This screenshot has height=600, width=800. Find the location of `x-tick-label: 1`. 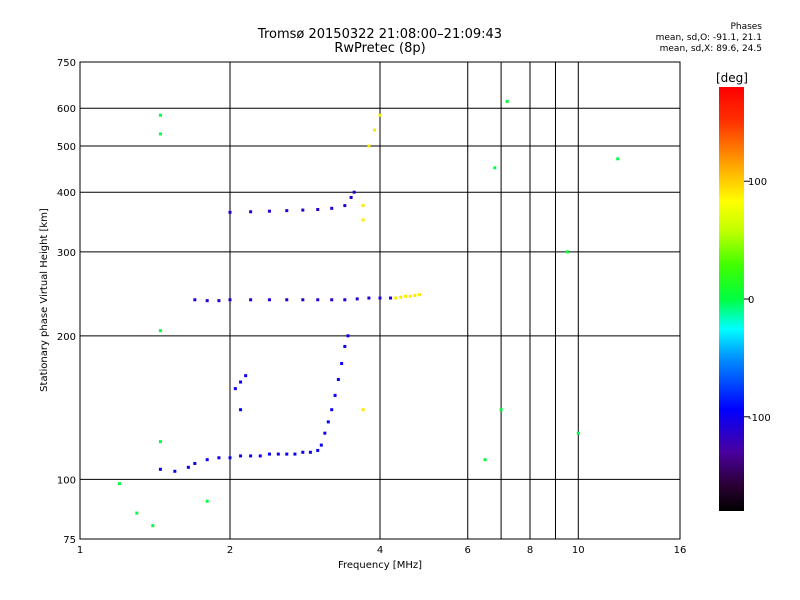

x-tick-label: 1 is located at coordinates (80, 550).